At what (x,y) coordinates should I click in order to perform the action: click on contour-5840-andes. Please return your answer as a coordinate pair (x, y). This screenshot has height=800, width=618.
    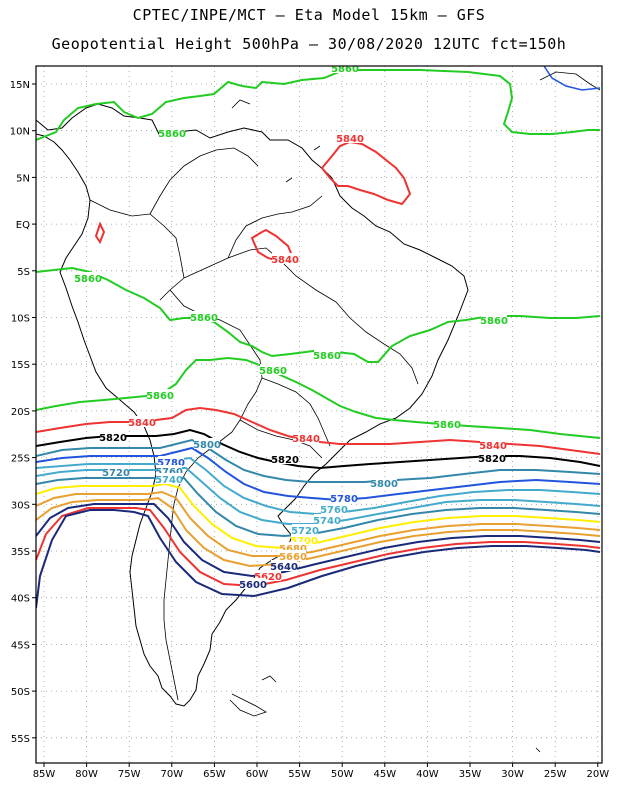
    Looking at the image, I should click on (100, 233).